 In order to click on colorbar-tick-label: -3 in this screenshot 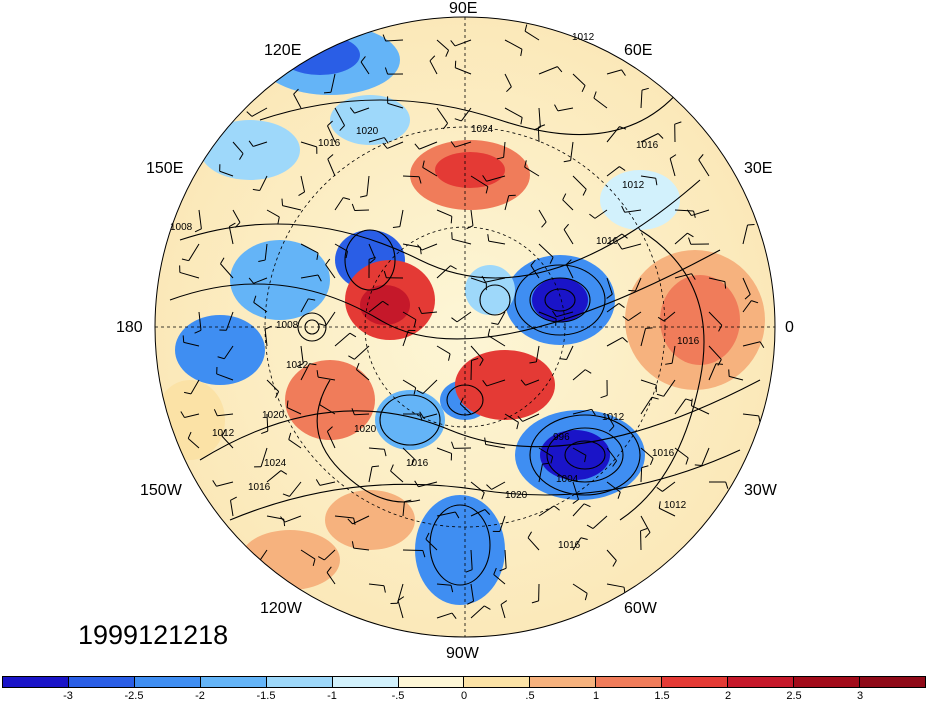, I will do `click(68, 696)`.